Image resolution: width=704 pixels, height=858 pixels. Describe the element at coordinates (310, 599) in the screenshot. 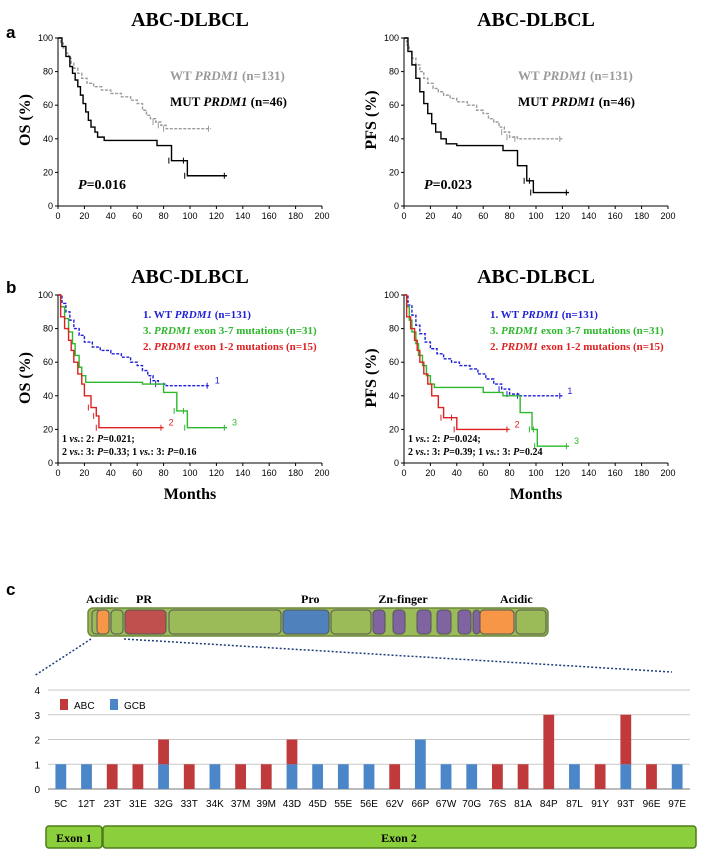

I see `domain-label: Pro` at that location.